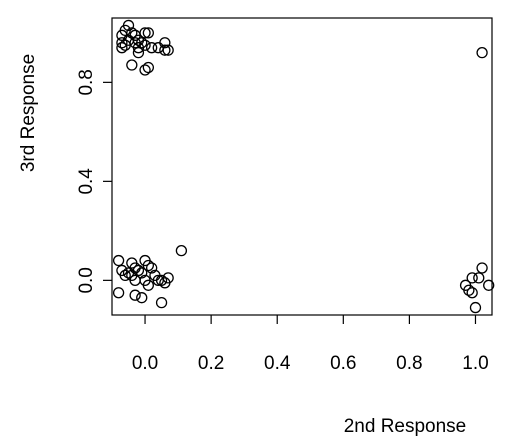 The width and height of the screenshot is (512, 441). Describe the element at coordinates (405, 426) in the screenshot. I see `x-axis-title: 2nd Response` at that location.